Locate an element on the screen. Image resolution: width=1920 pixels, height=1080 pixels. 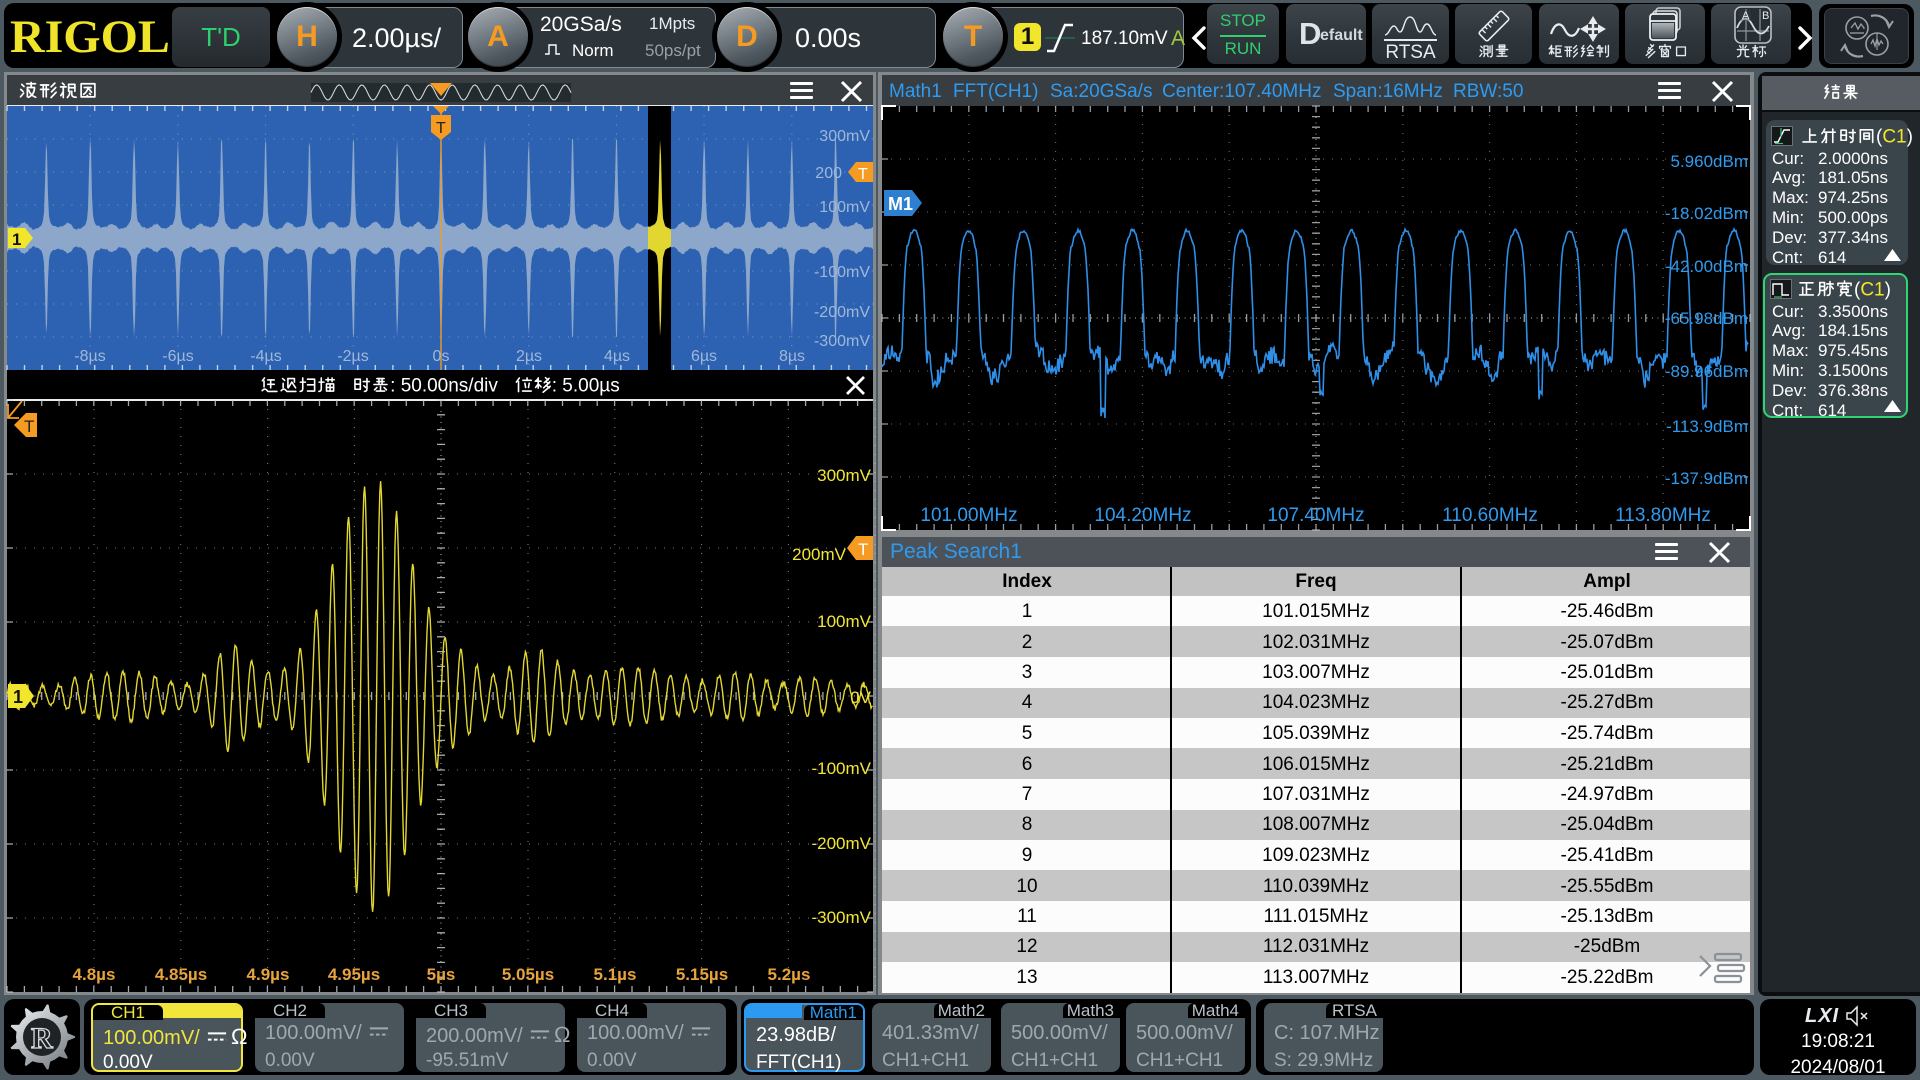
svg-text: A is located at coordinates (1746, 16).